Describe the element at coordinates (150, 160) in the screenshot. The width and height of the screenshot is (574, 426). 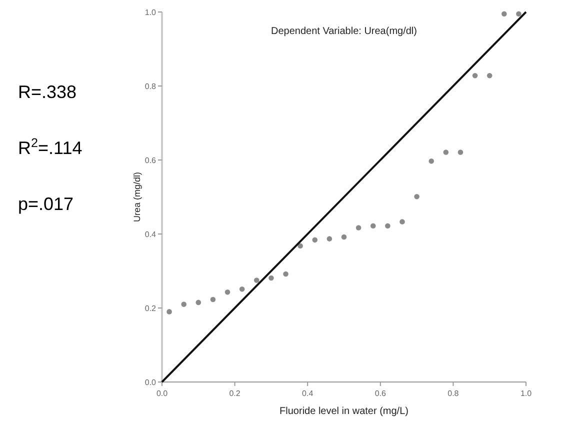
I see `y-tick-label: 0.6` at that location.